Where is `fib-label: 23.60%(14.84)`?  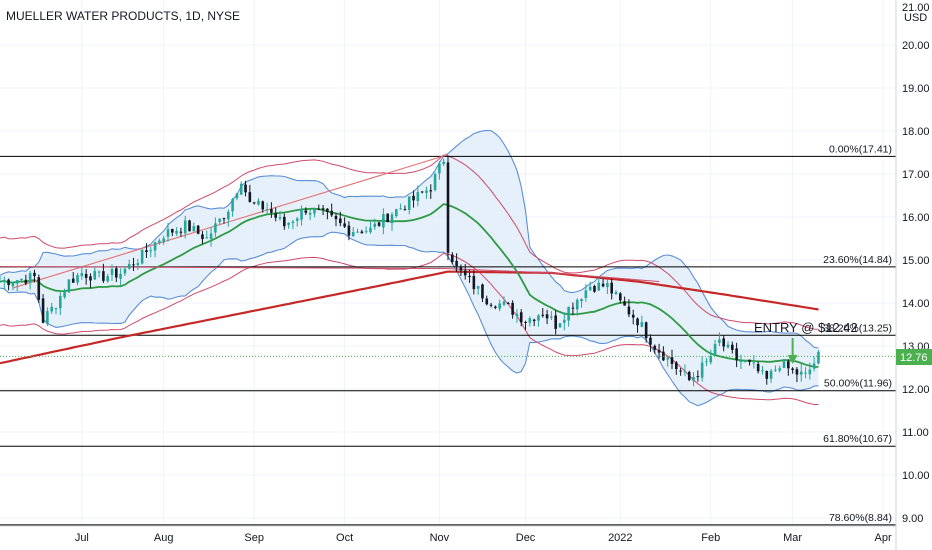
fib-label: 23.60%(14.84) is located at coordinates (857, 260).